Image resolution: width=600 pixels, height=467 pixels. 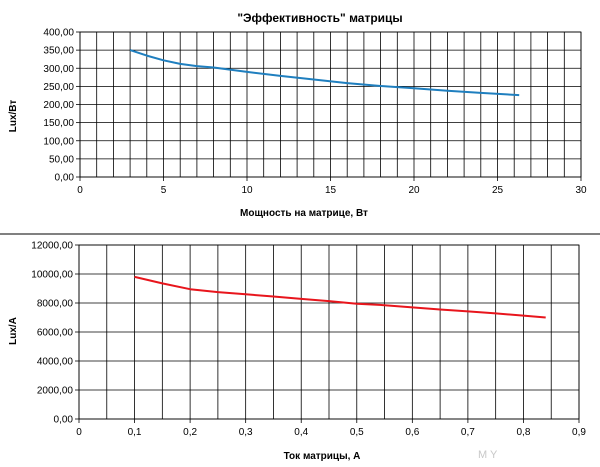 What do you see at coordinates (58, 69) in the screenshot?
I see `y-tick-label: 300,00` at bounding box center [58, 69].